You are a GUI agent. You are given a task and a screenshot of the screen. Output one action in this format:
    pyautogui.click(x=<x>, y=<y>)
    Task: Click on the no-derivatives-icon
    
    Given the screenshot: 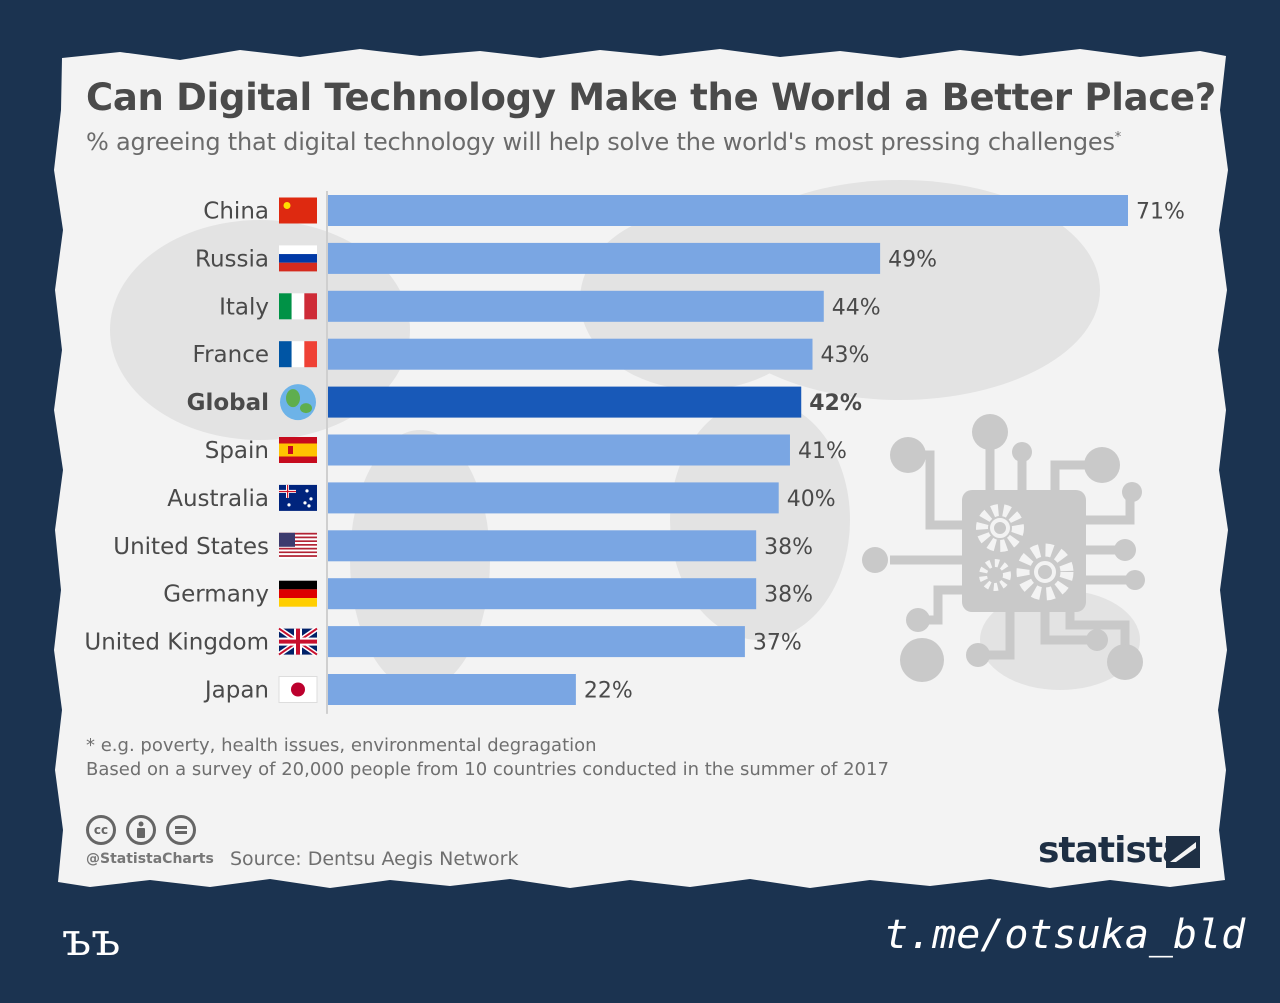 What is the action you would take?
    pyautogui.click(x=181, y=830)
    